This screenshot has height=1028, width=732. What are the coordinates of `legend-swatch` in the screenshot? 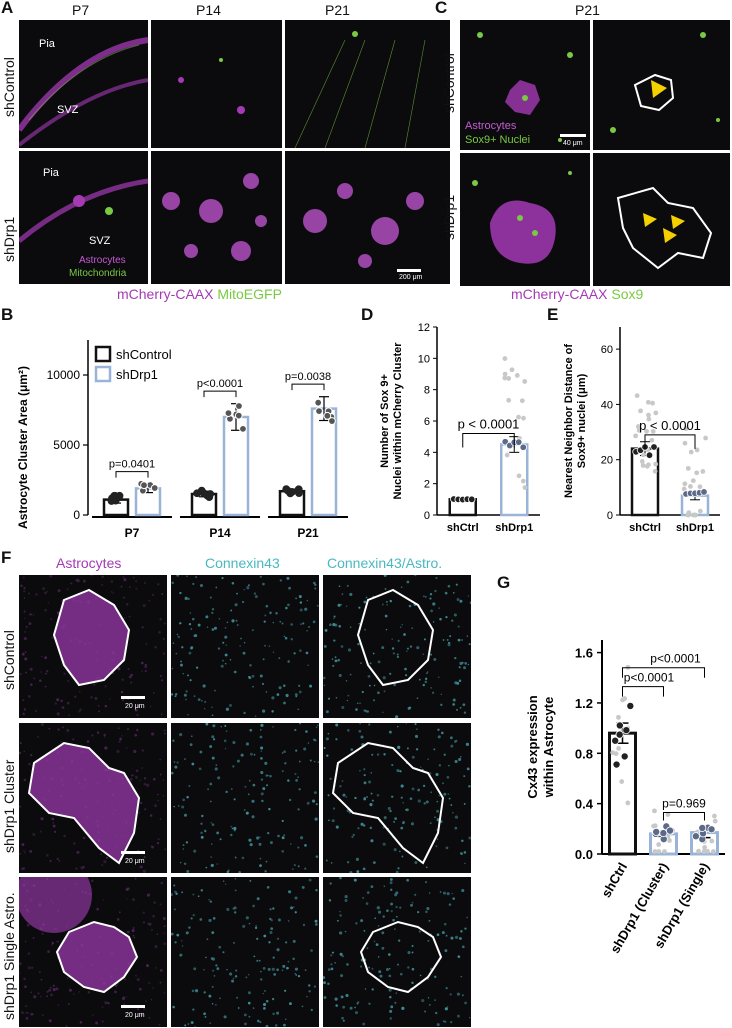 It's located at (103, 354).